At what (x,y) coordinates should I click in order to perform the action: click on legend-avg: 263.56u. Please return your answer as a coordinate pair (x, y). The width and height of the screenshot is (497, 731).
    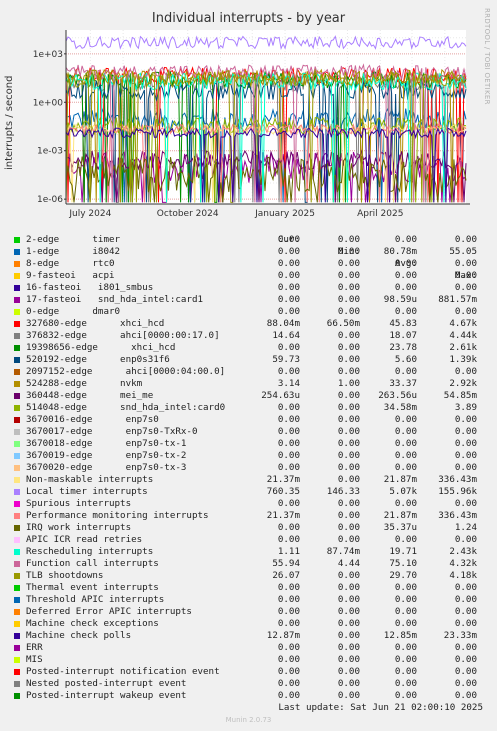
    Looking at the image, I should click on (397, 395).